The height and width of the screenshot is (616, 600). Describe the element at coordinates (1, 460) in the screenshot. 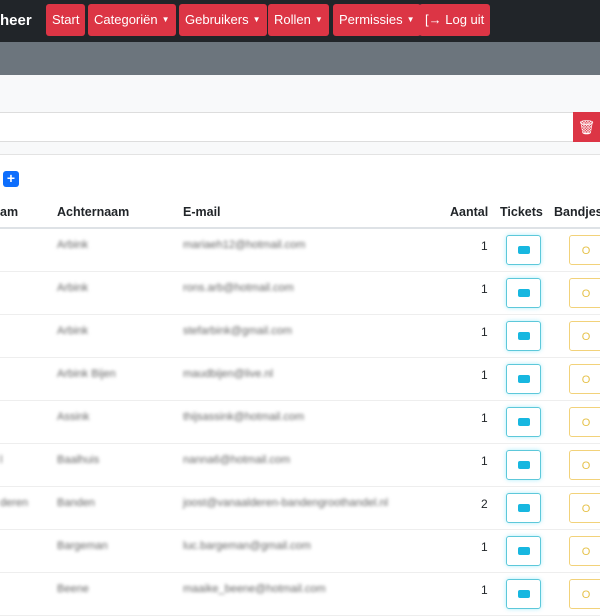

I see `cell-voornaam: l` at that location.